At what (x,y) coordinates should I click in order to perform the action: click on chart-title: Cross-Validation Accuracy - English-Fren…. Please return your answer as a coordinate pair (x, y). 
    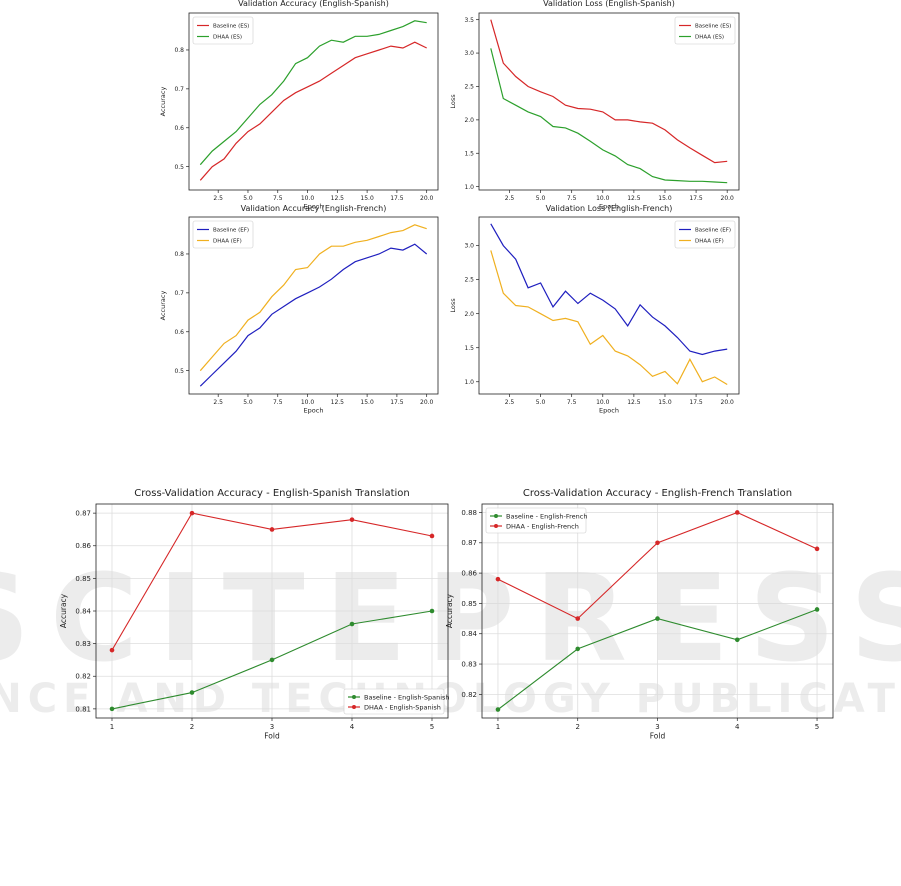
    Looking at the image, I should click on (657, 493).